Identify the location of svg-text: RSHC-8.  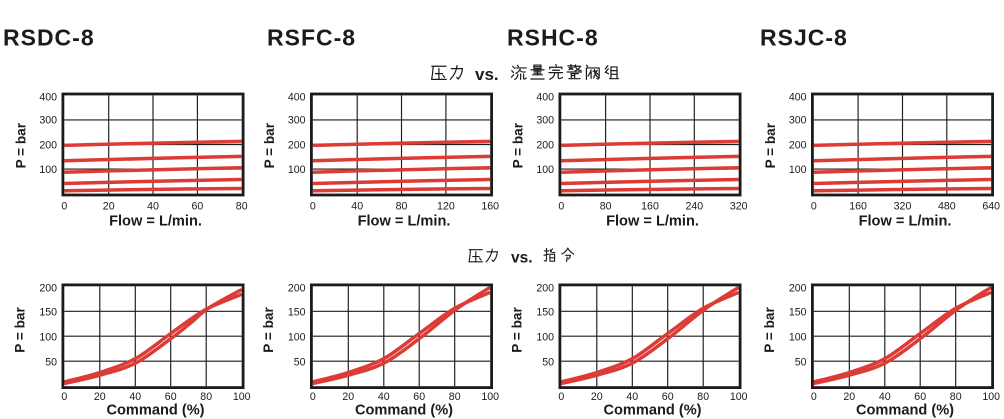
(553, 38).